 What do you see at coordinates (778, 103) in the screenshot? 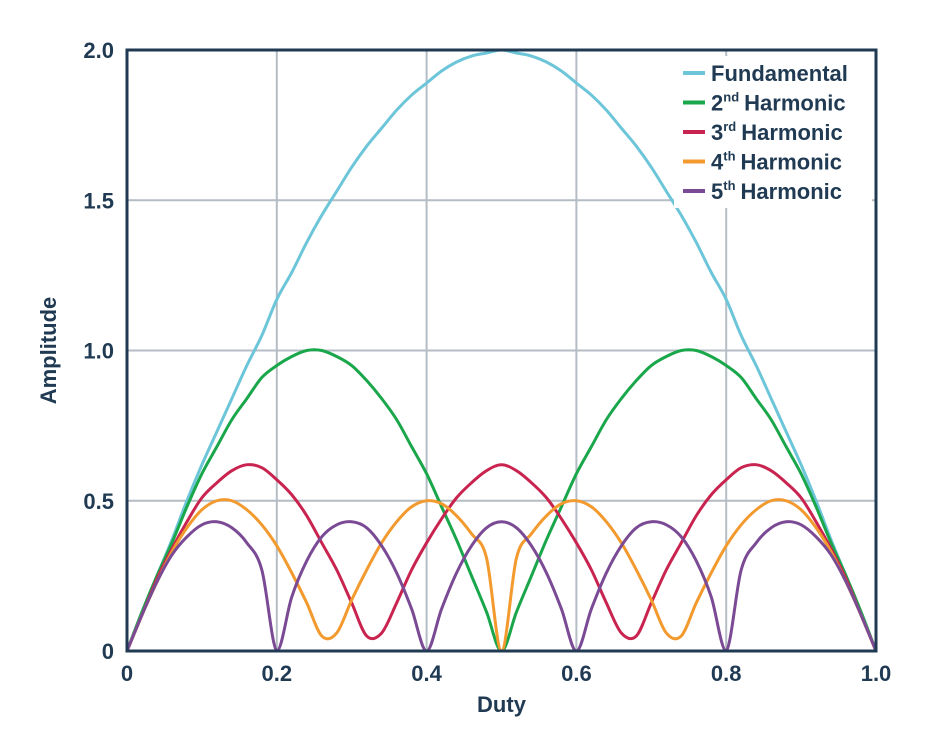
I see `legend-label-2: 2nd Harmonic` at bounding box center [778, 103].